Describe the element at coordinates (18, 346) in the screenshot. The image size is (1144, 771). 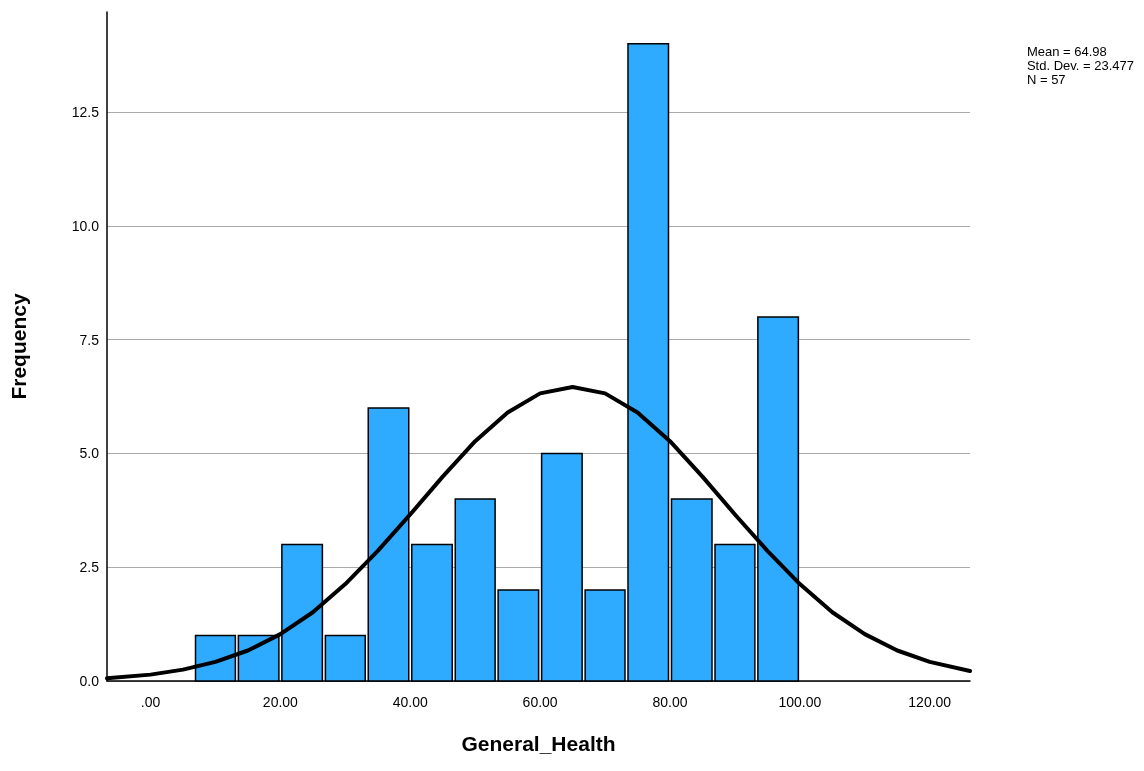
I see `y-axis-title: Frequency` at that location.